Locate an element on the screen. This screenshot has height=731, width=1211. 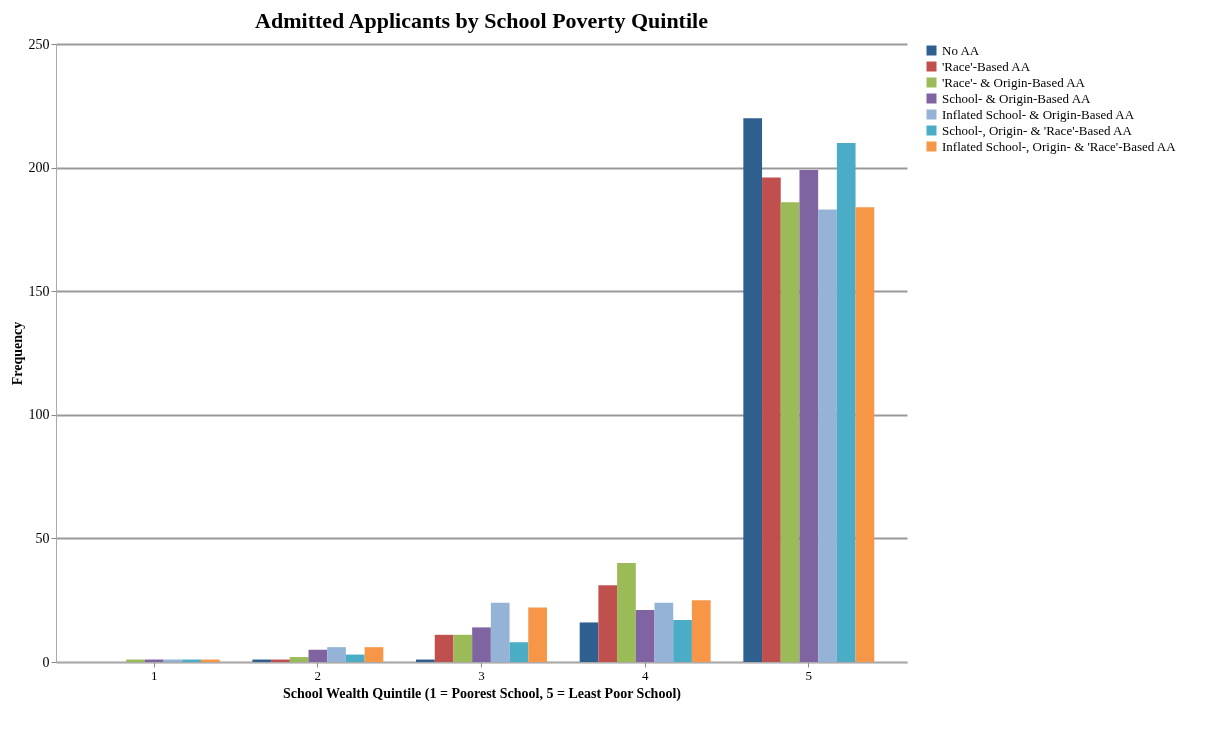
legend-label: 'Race'-Based AA is located at coordinates (986, 66).